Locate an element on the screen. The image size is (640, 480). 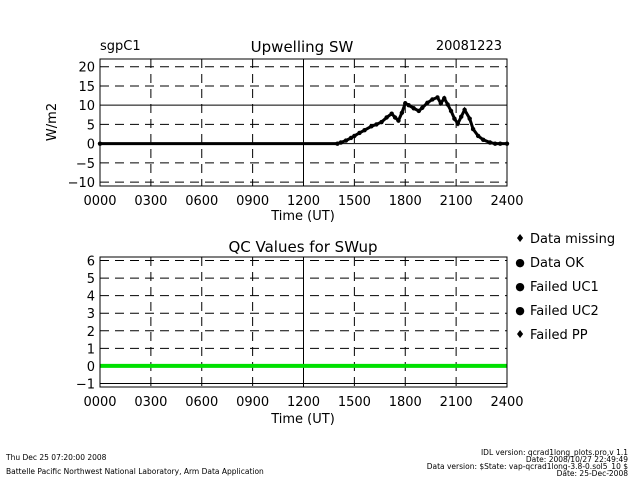
footer-idl-version: IDL version: qcrad1long_plots.pro,v 1.1 is located at coordinates (554, 452).